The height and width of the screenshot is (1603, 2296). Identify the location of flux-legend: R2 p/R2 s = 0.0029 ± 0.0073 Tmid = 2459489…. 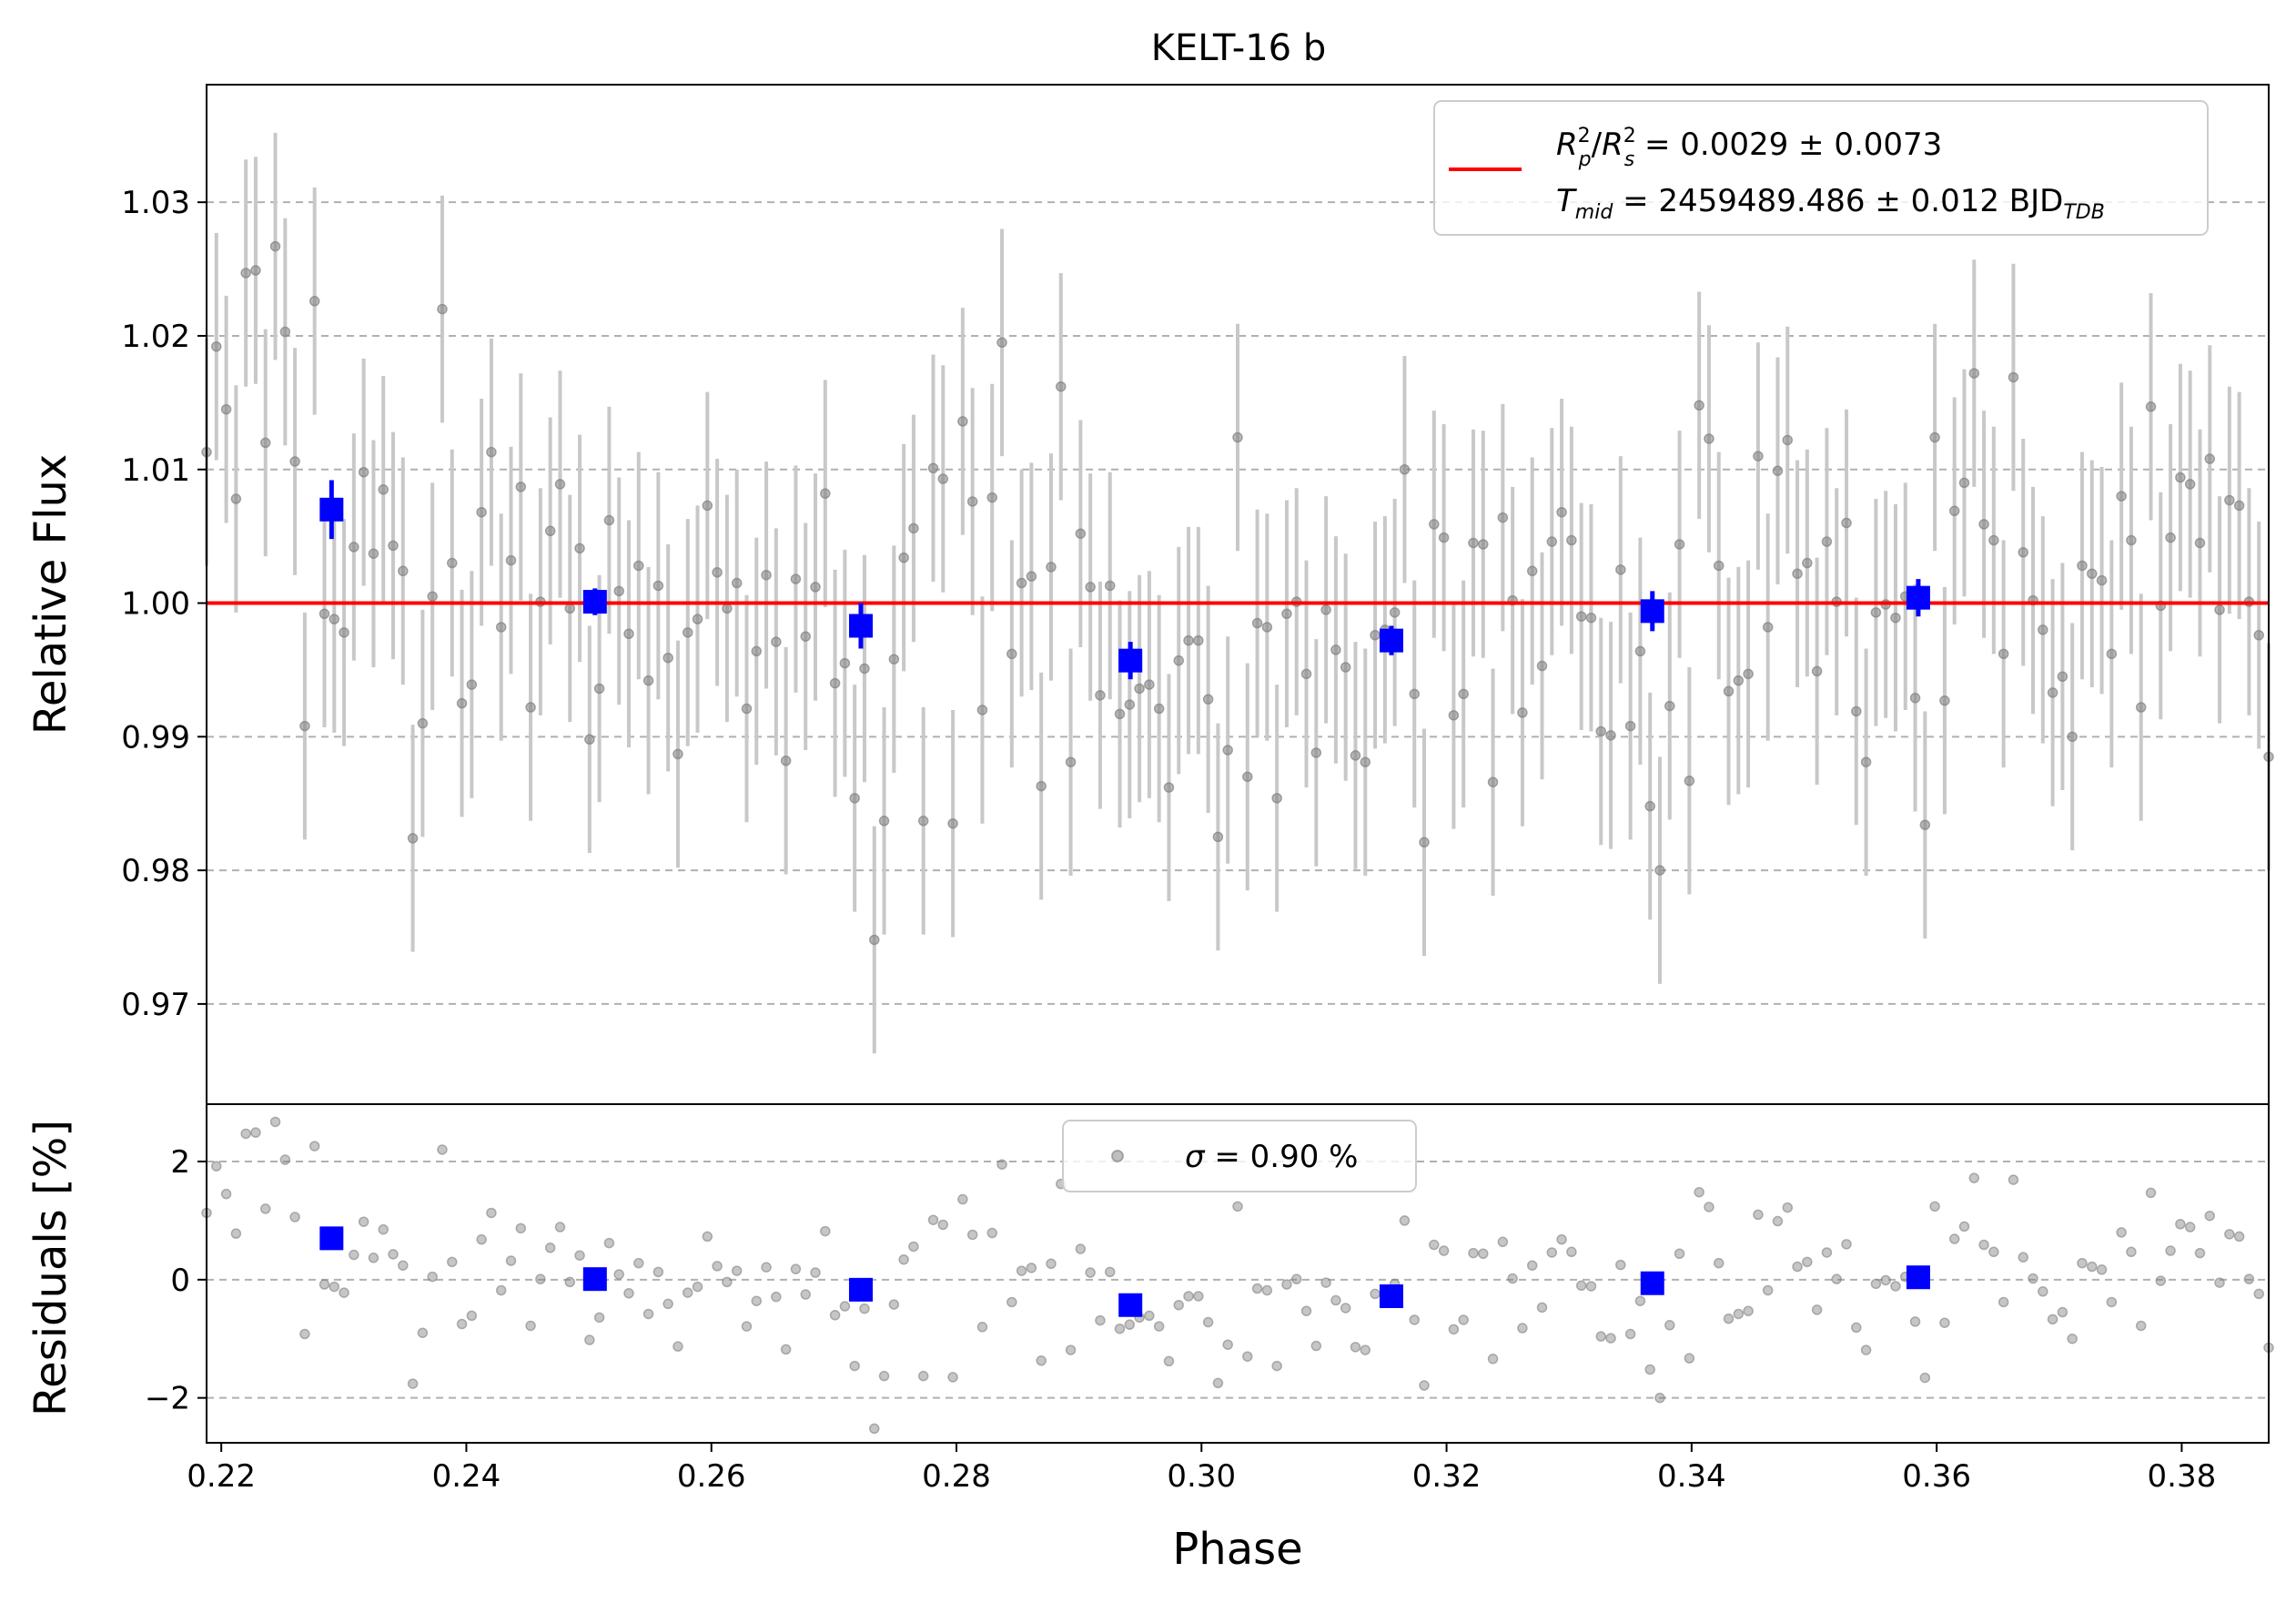
(1821, 168).